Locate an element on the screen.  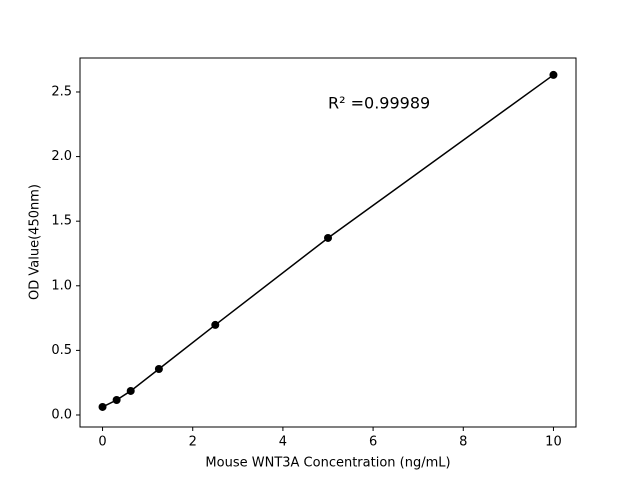
x-tick-label: 0 is located at coordinates (102, 442).